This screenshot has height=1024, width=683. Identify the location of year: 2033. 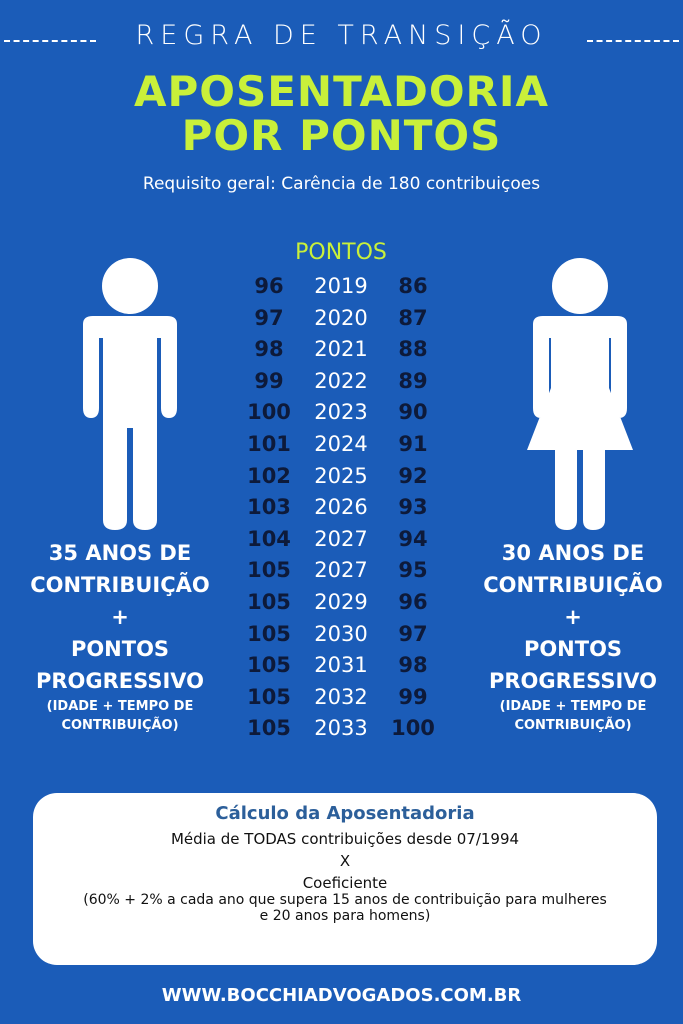
(341, 728).